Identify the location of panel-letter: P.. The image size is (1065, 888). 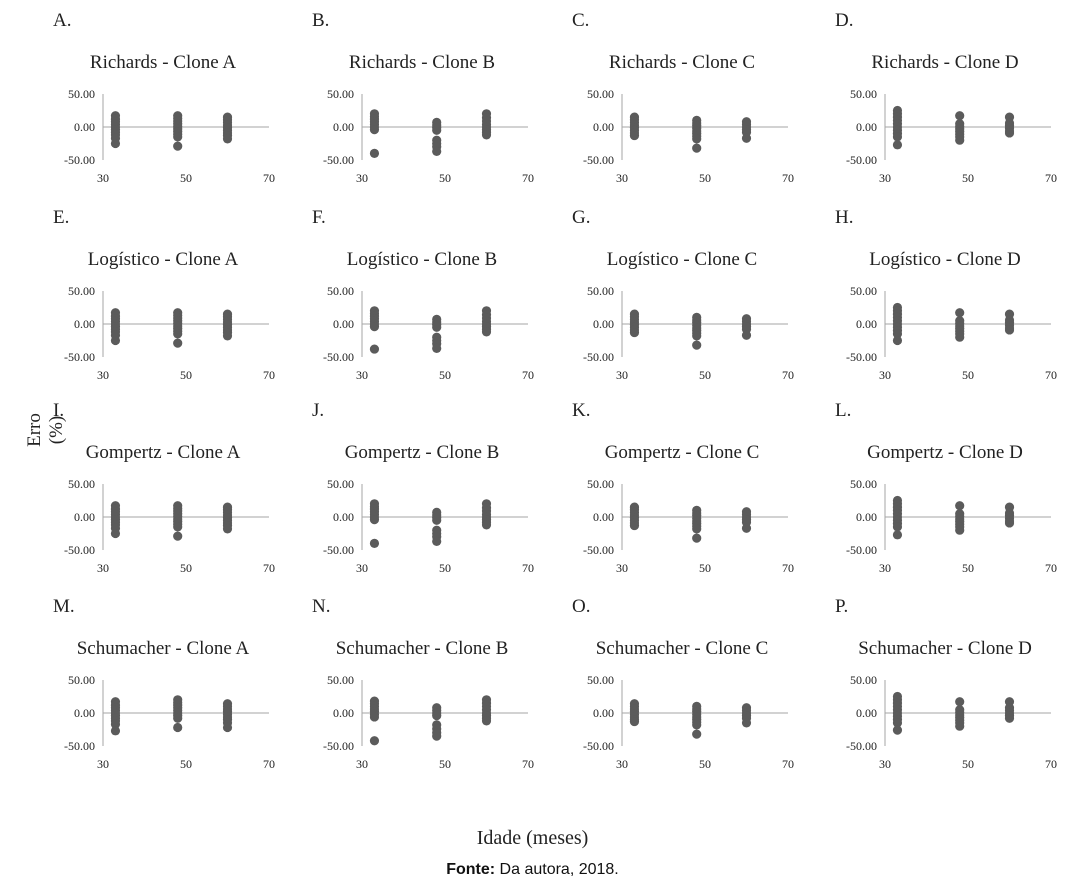
(841, 606).